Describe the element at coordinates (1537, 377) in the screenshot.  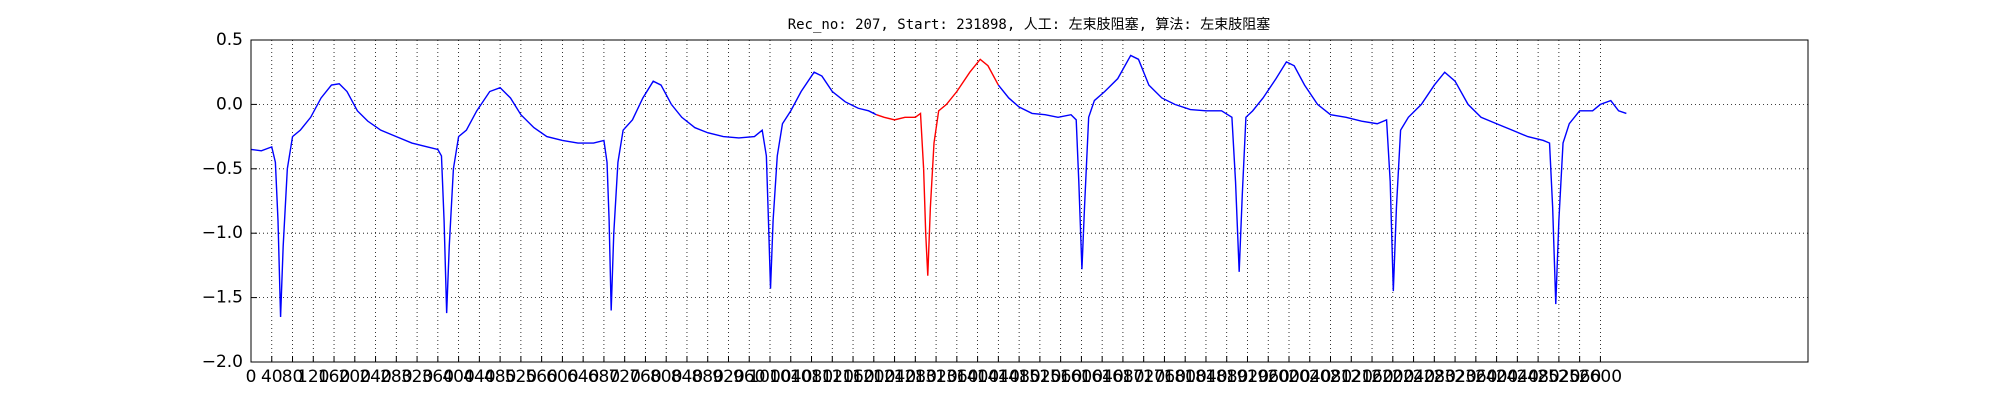
I see `x-tick-label: 2480` at that location.